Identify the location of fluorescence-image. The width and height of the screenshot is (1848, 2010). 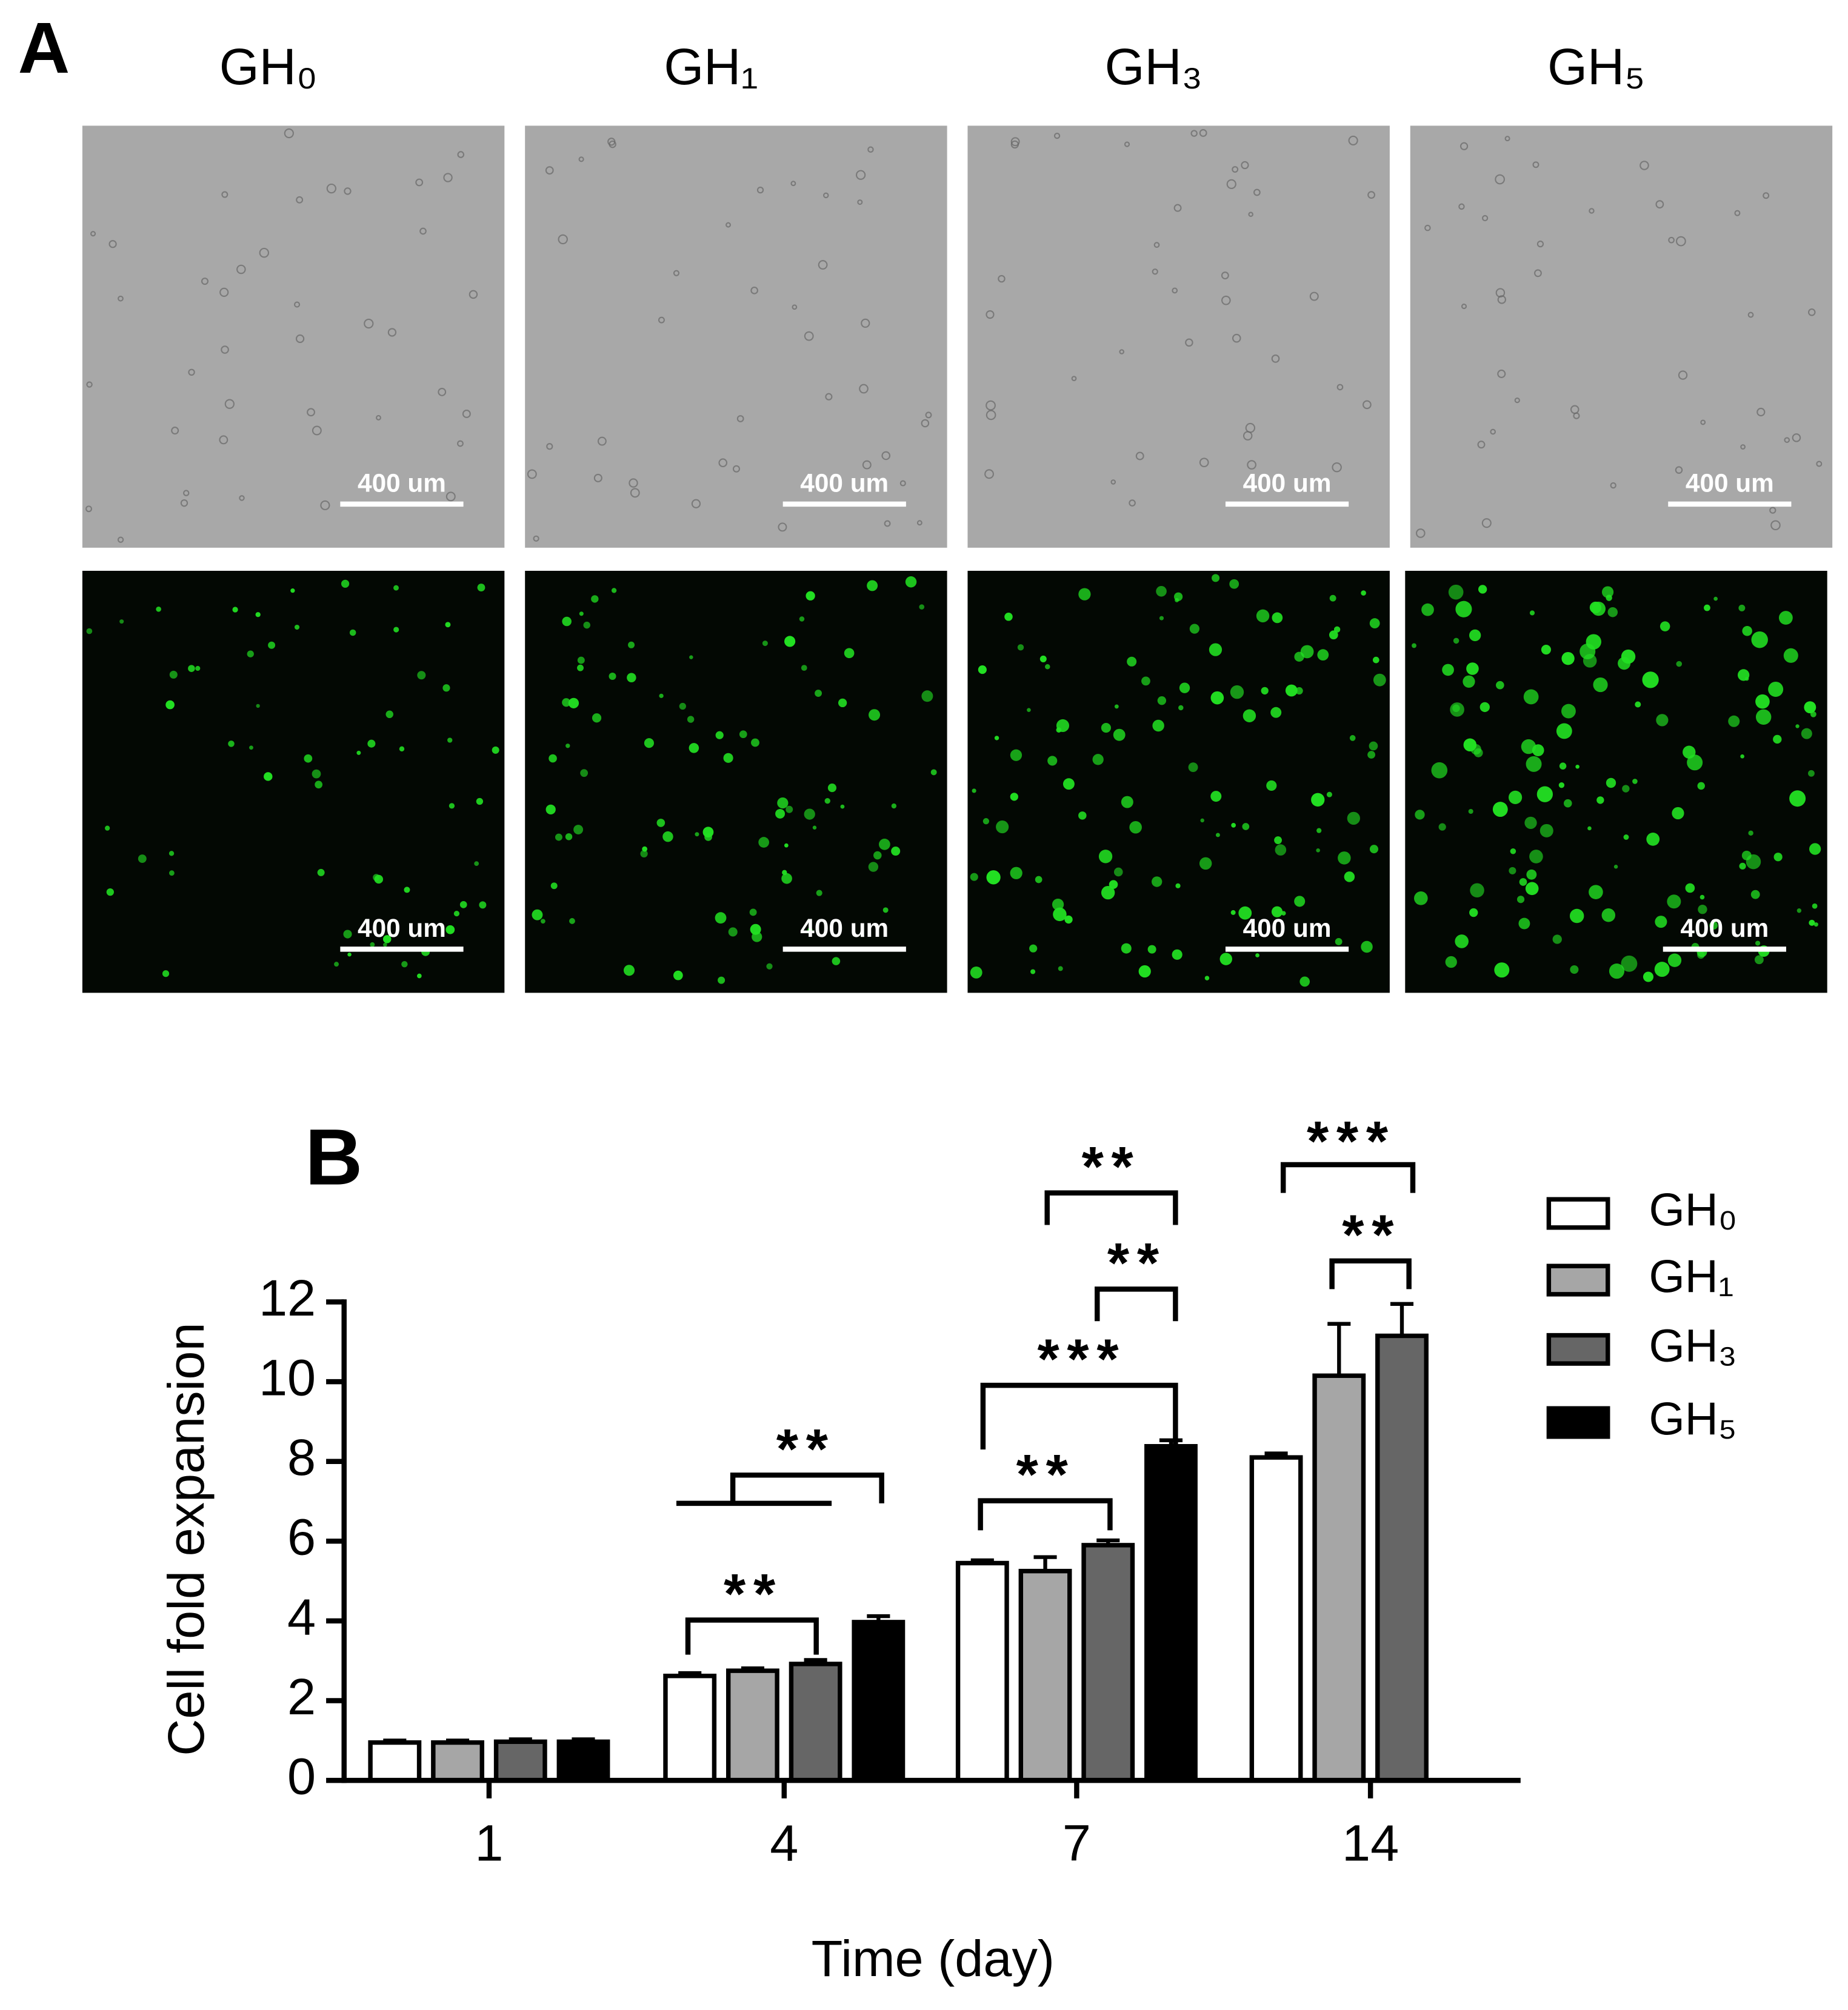
(736, 781).